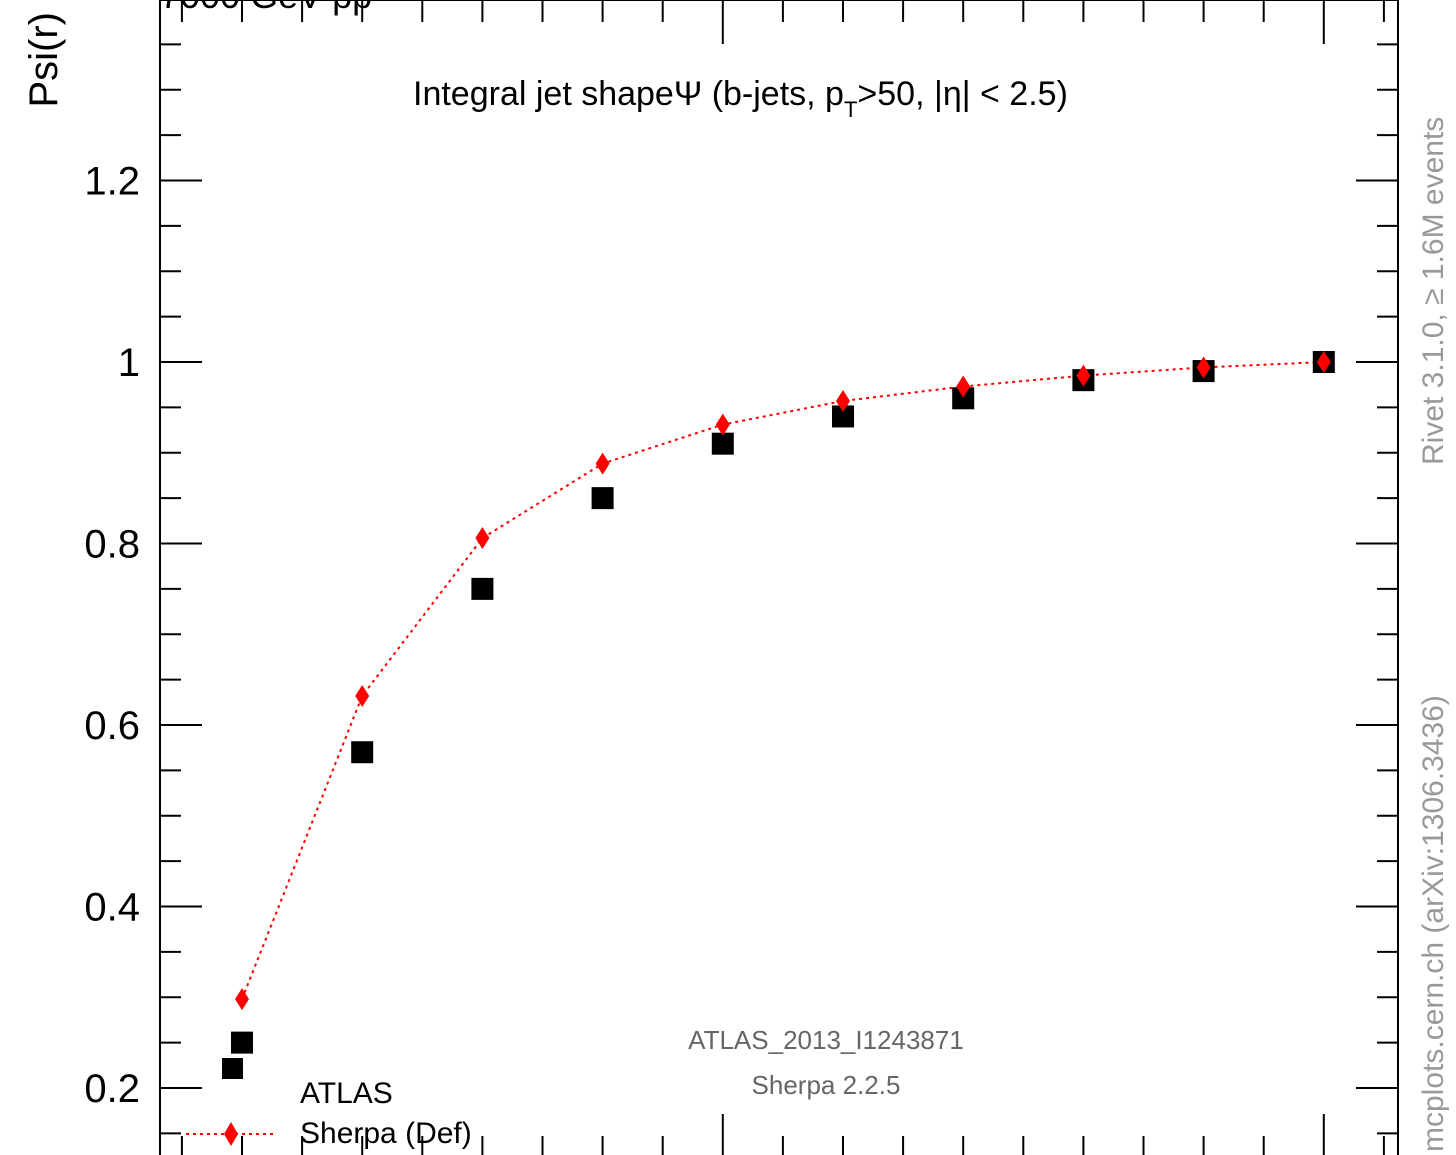 Image resolution: width=1456 pixels, height=1155 pixels. What do you see at coordinates (386, 1133) in the screenshot?
I see `legend-label-sherpa: Sherpa (Def)` at bounding box center [386, 1133].